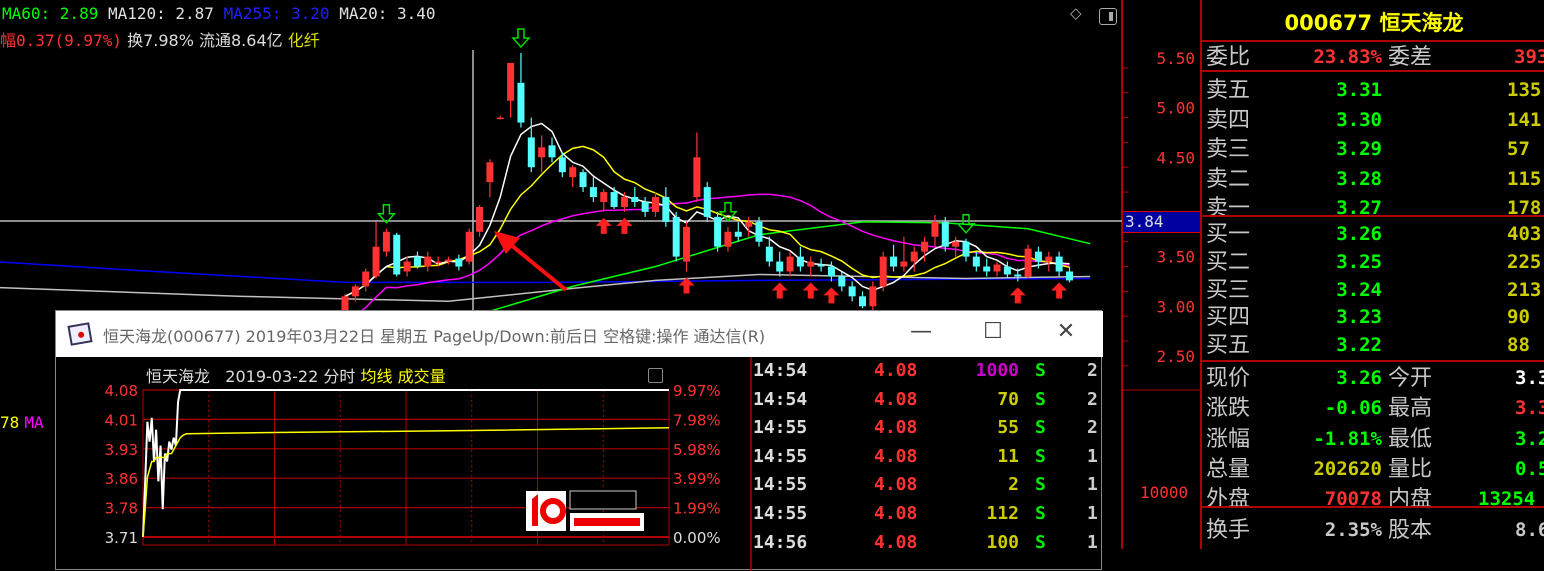  I want to click on diamond-icon: ◇, so click(1076, 13).